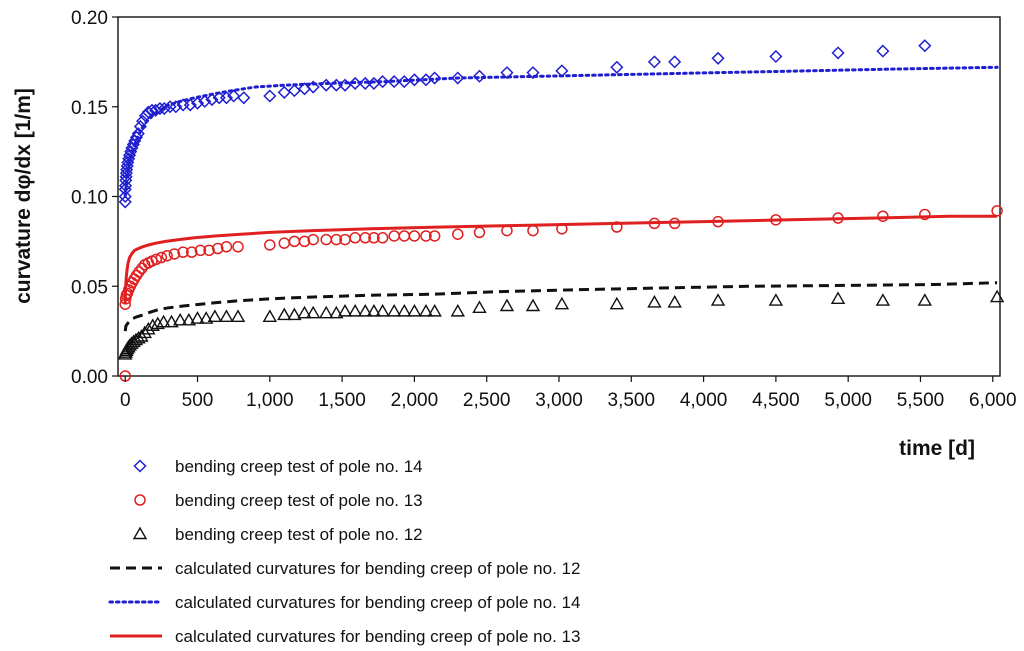 The width and height of the screenshot is (1024, 651). I want to click on x-tick-label: 5,500, so click(921, 400).